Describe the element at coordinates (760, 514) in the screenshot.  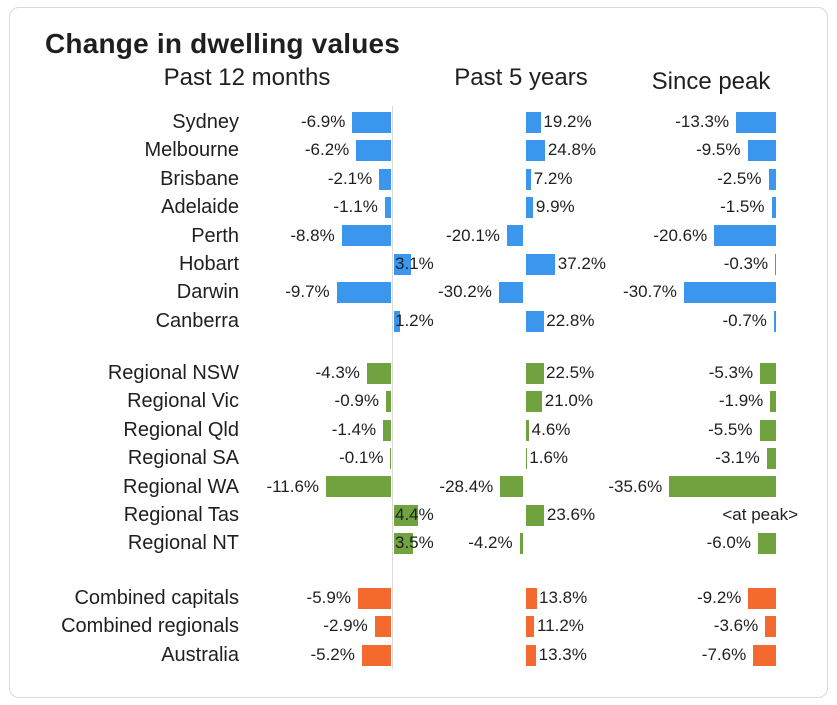
I see `value-label-special: <at peak>` at that location.